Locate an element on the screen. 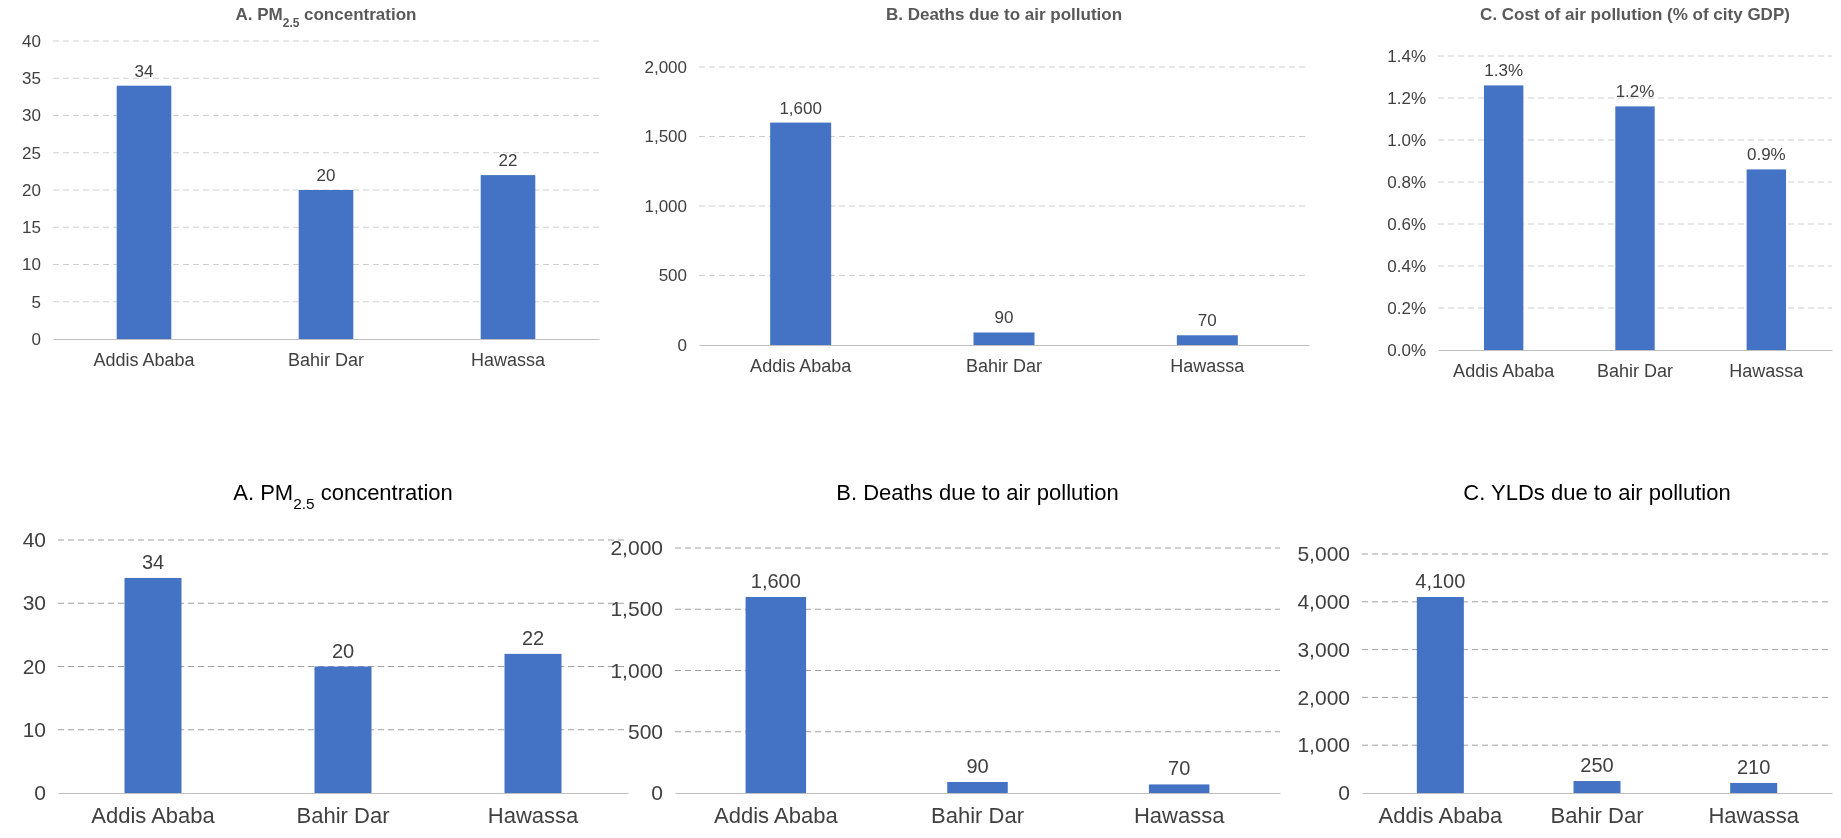  y-tick-label: 3,000 is located at coordinates (1323, 649).